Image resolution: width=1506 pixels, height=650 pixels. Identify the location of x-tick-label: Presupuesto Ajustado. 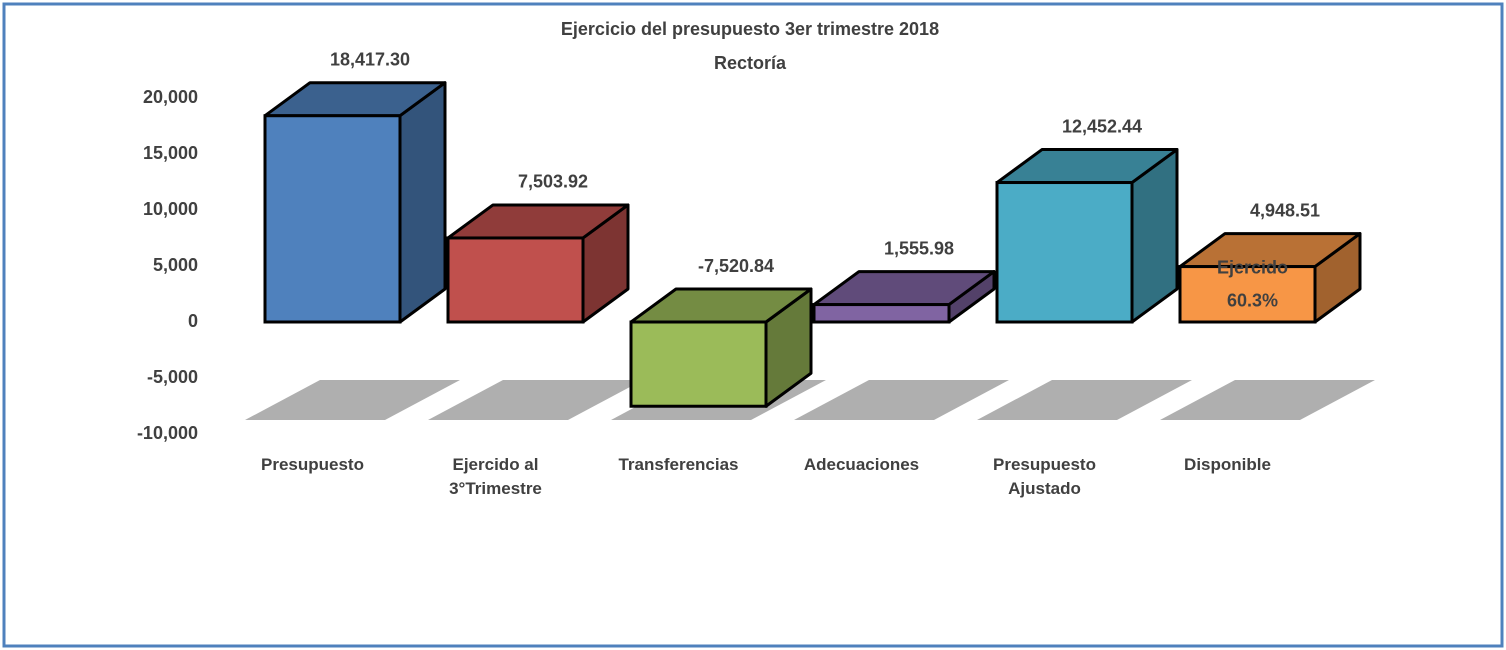
(1044, 476).